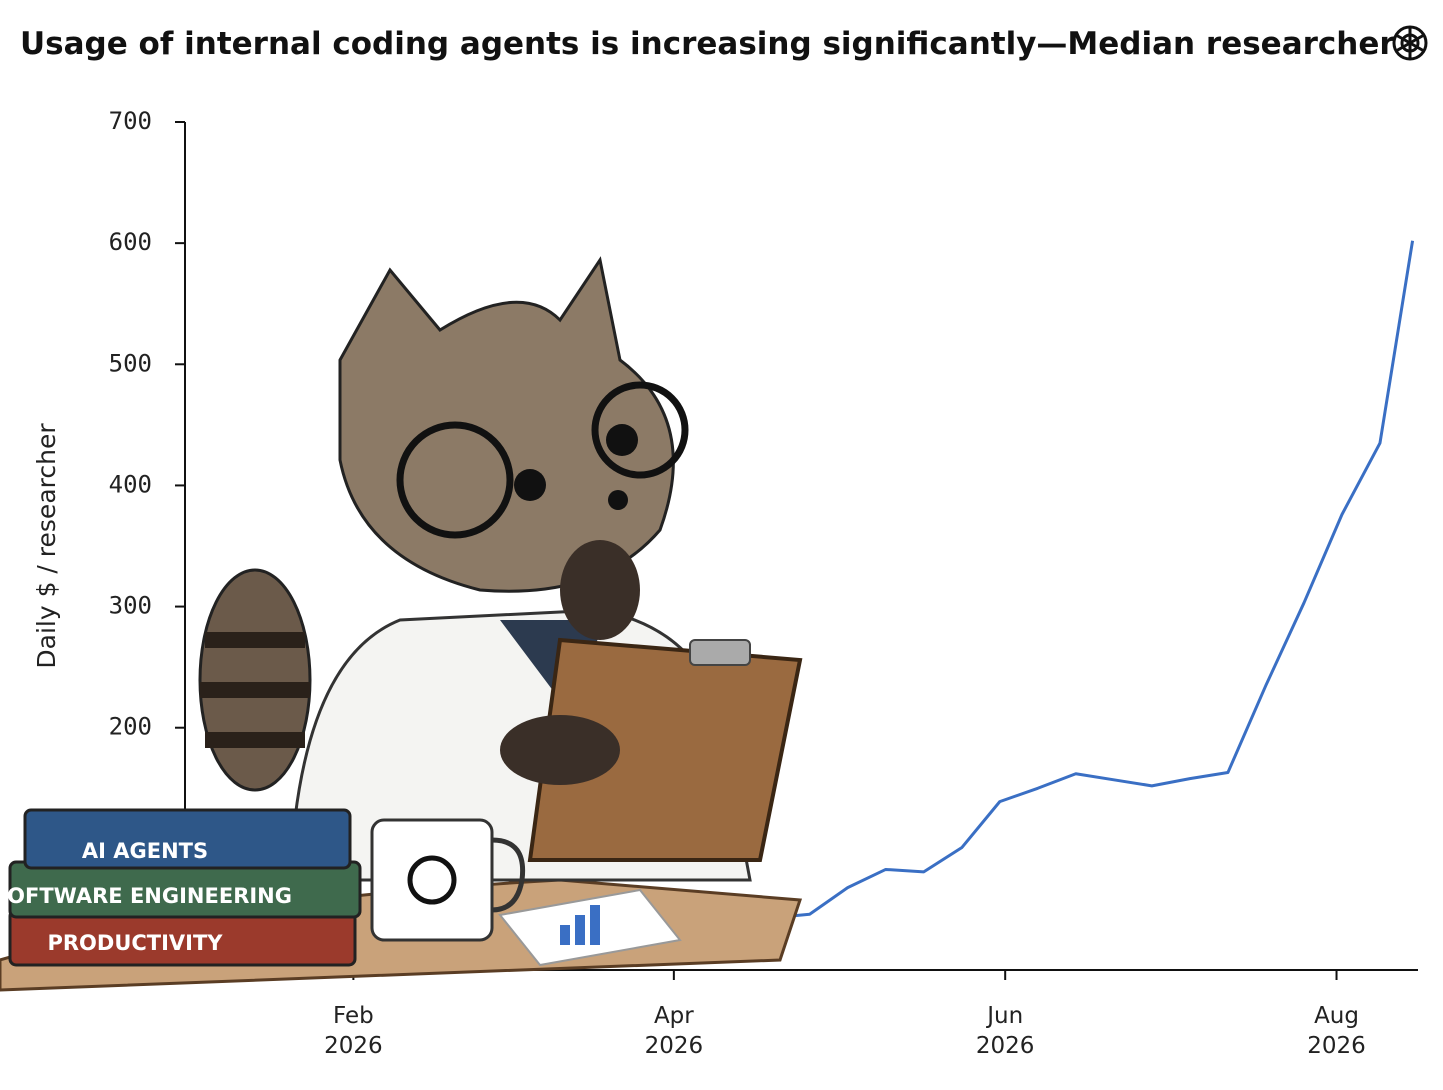 This screenshot has height=1090, width=1443. What do you see at coordinates (1410, 43) in the screenshot?
I see `logo` at bounding box center [1410, 43].